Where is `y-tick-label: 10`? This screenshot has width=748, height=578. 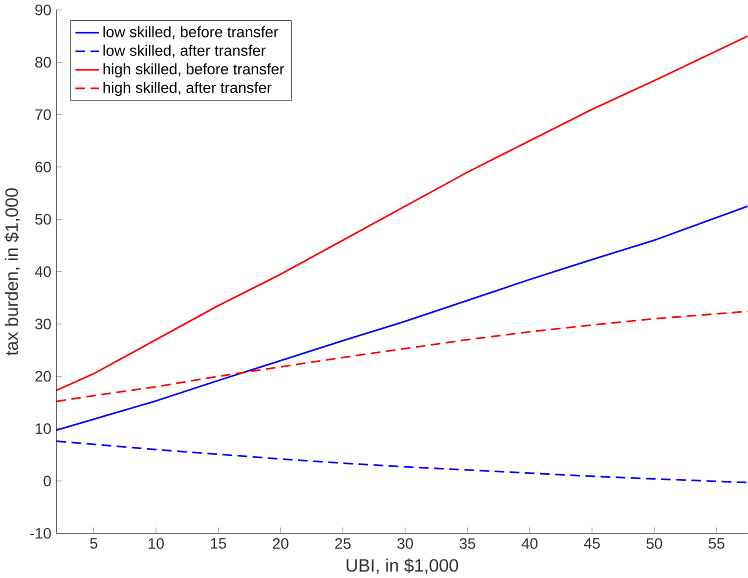
y-tick-label: 10 is located at coordinates (43, 428).